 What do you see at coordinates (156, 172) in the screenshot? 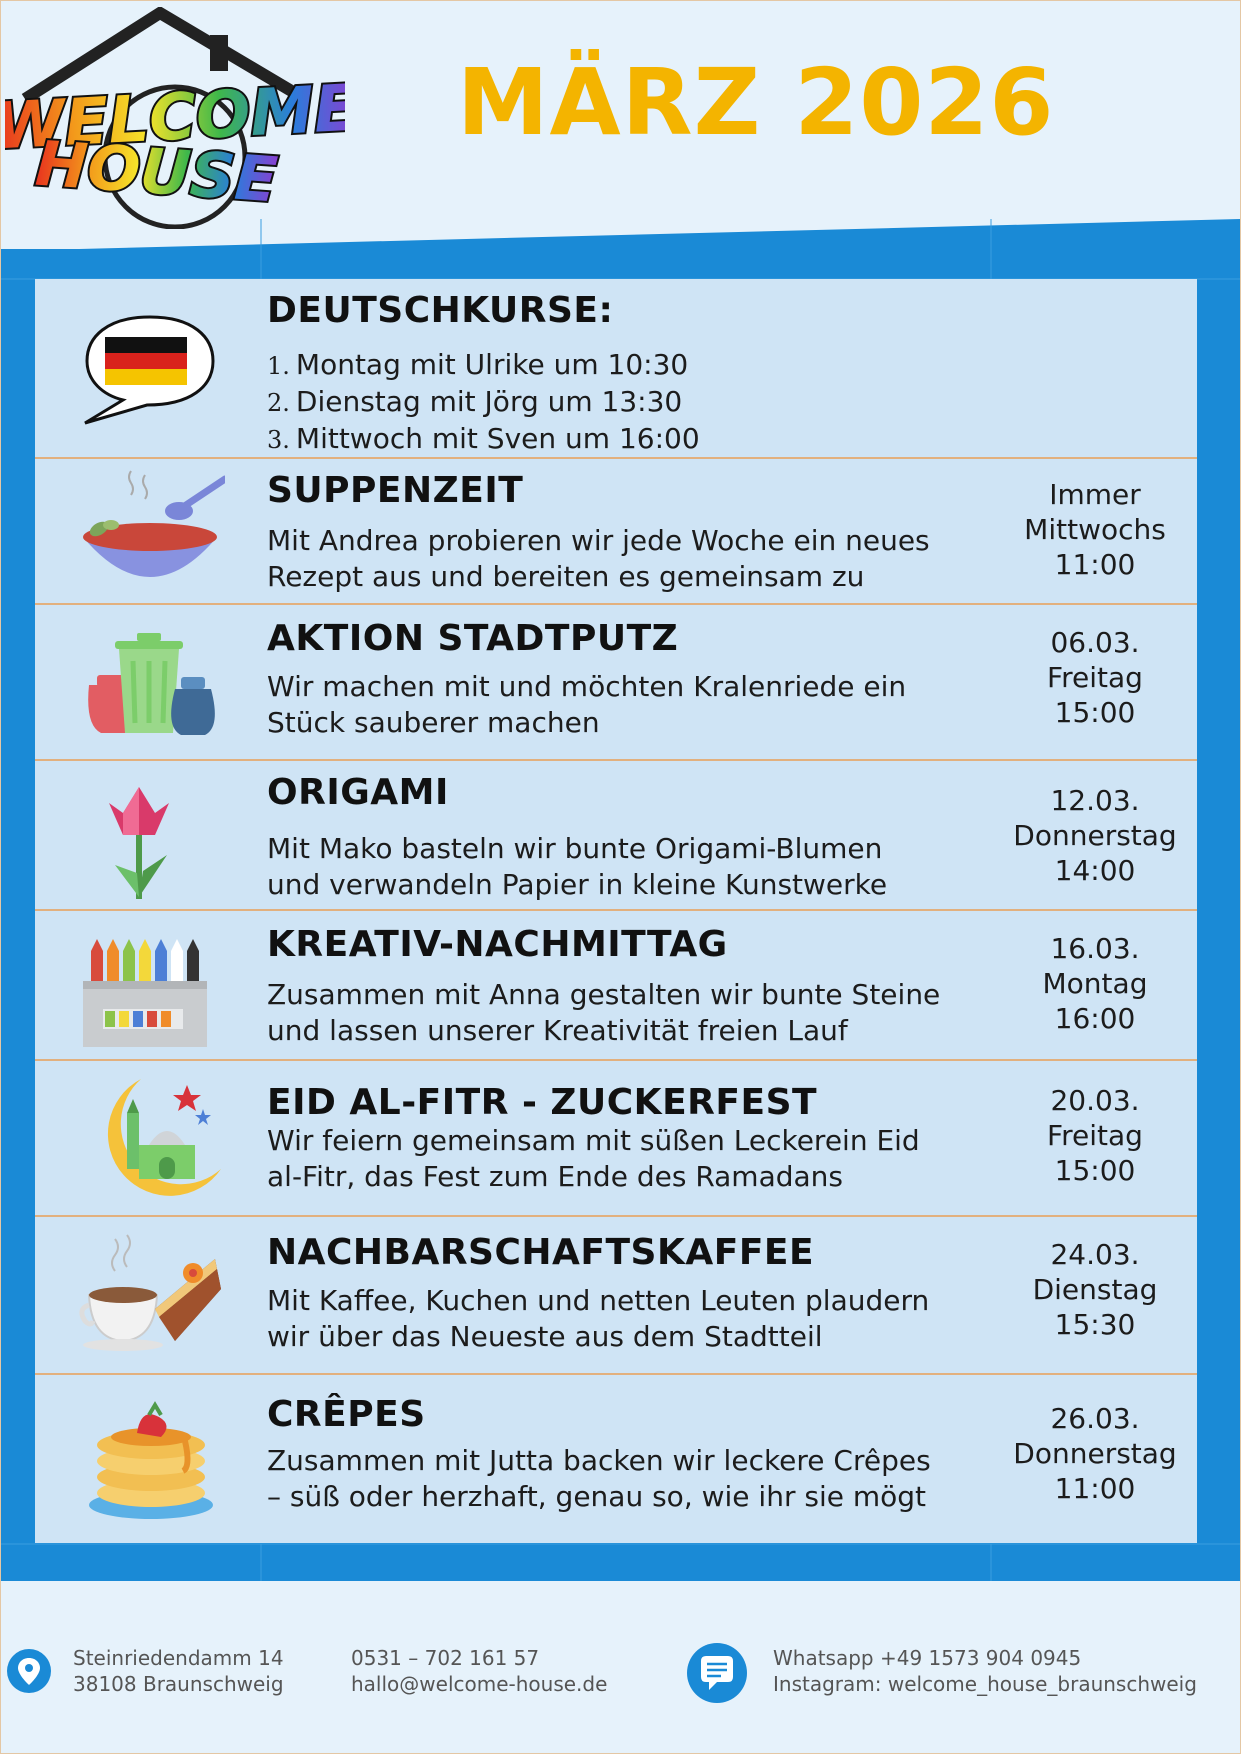
I see `logo-text-house: HOUSE` at bounding box center [156, 172].